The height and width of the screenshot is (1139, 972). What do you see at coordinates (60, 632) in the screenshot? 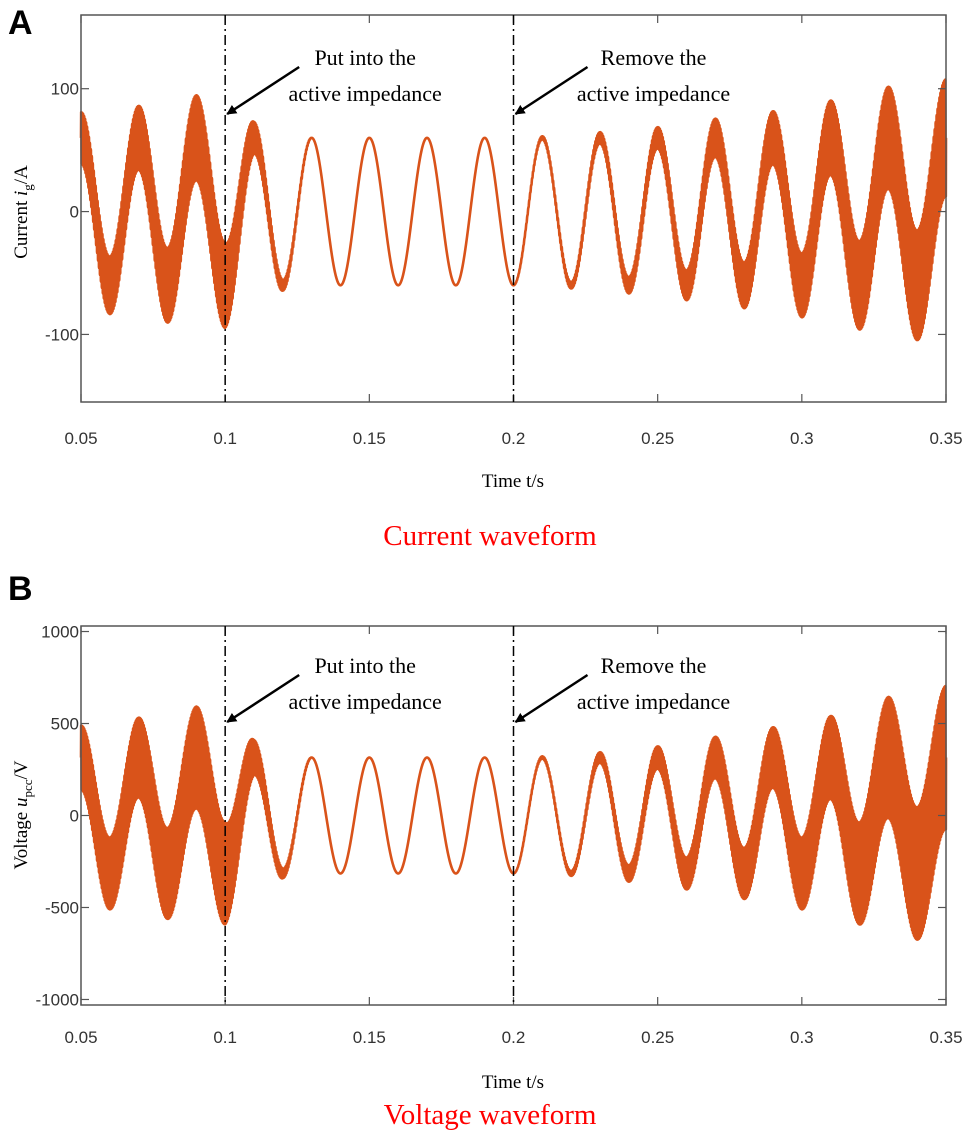
I see `y-tick-label: 1000` at bounding box center [60, 632].